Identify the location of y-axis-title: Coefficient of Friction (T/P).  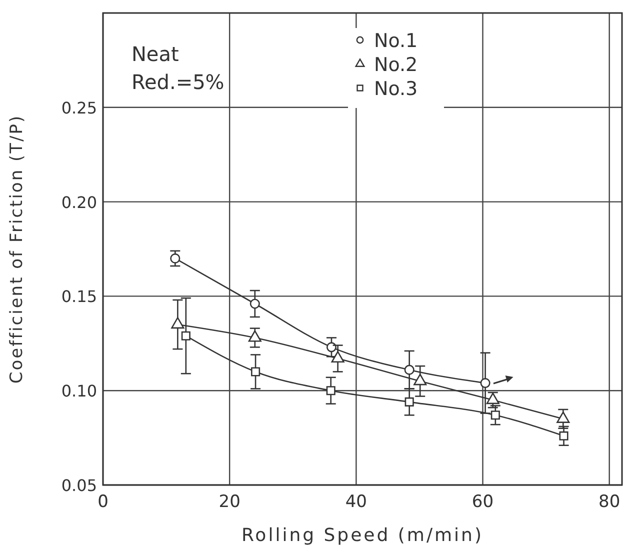
(17, 249).